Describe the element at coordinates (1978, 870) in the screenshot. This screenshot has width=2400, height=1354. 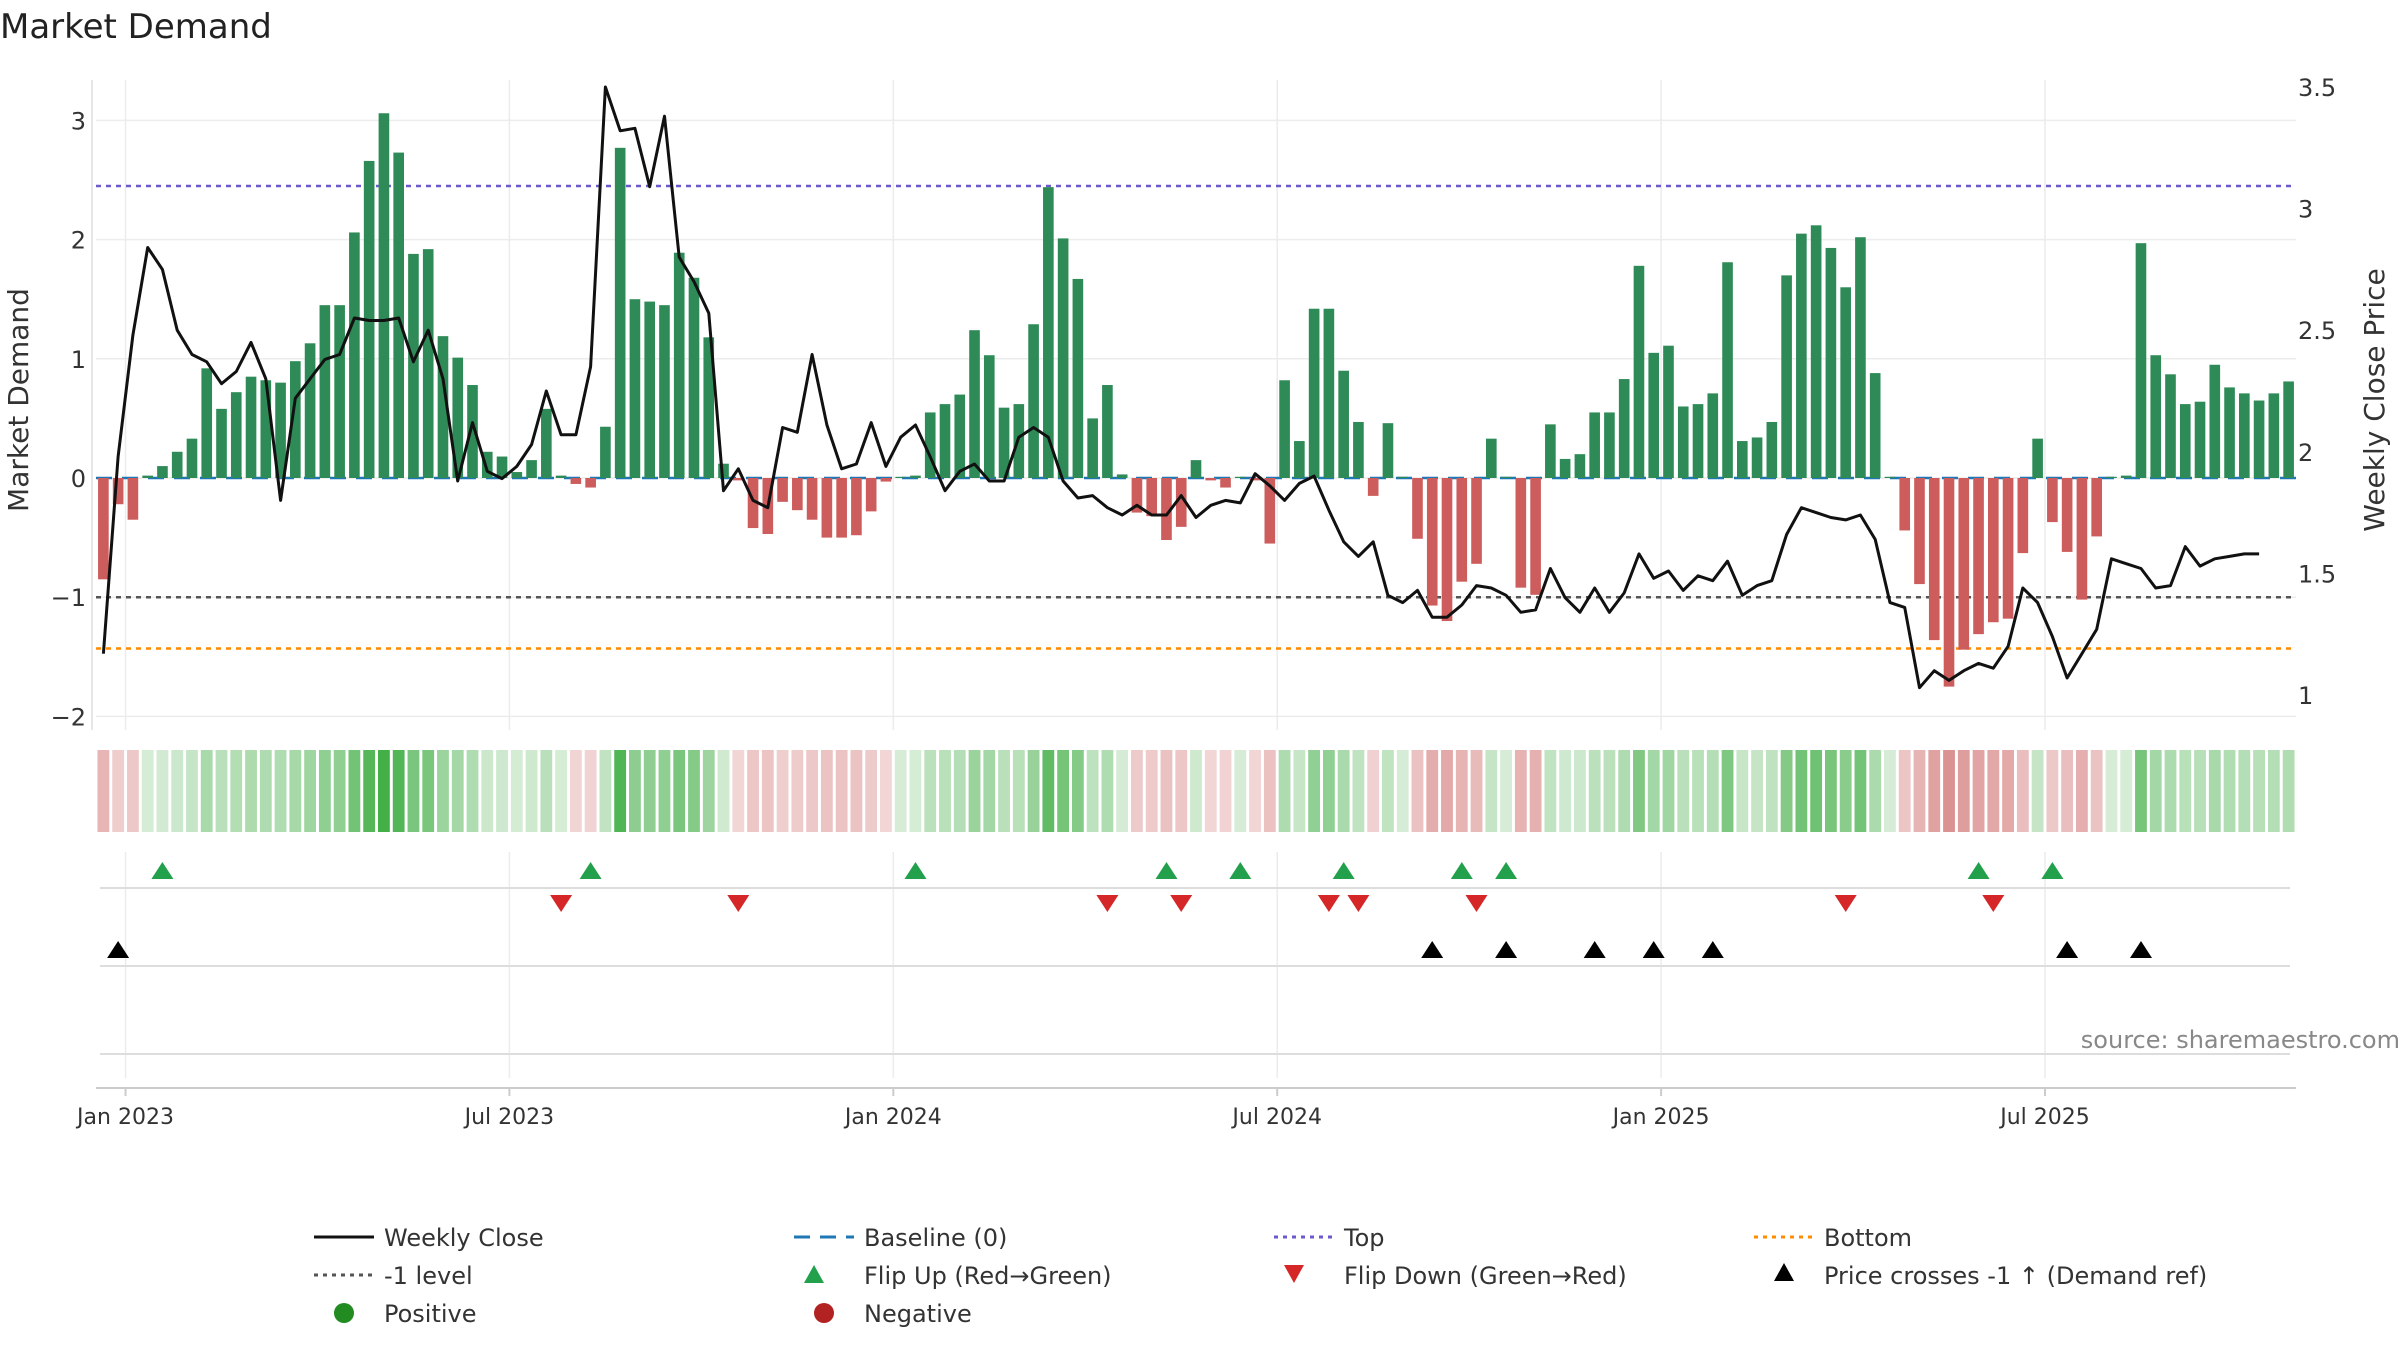
I see `flip-up-marker` at that location.